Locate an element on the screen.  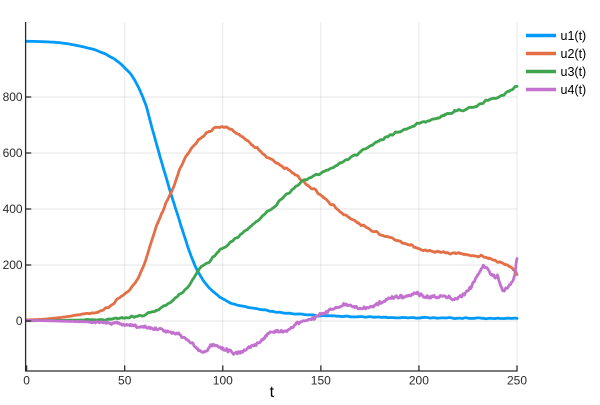
svg-text: t is located at coordinates (272, 392).